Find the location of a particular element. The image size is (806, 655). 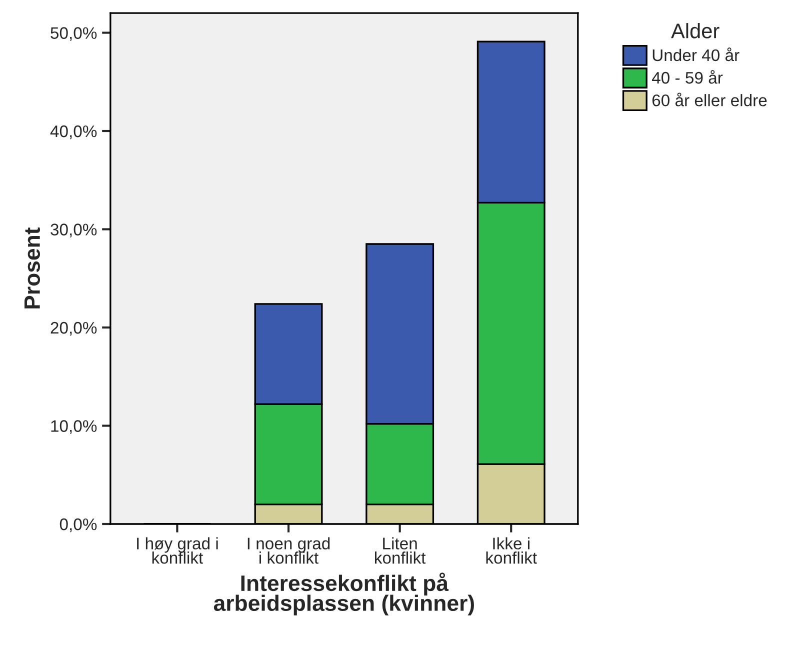

legend-title: Alder is located at coordinates (695, 30).